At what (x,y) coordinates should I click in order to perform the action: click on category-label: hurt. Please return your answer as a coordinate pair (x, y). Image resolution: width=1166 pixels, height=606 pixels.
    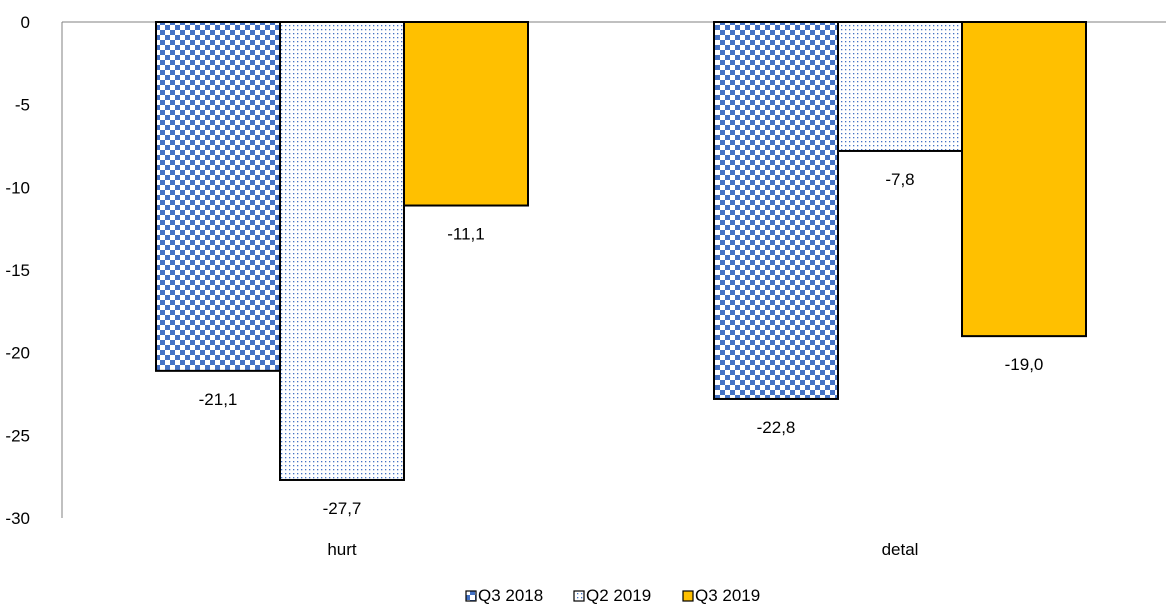
    Looking at the image, I should click on (342, 549).